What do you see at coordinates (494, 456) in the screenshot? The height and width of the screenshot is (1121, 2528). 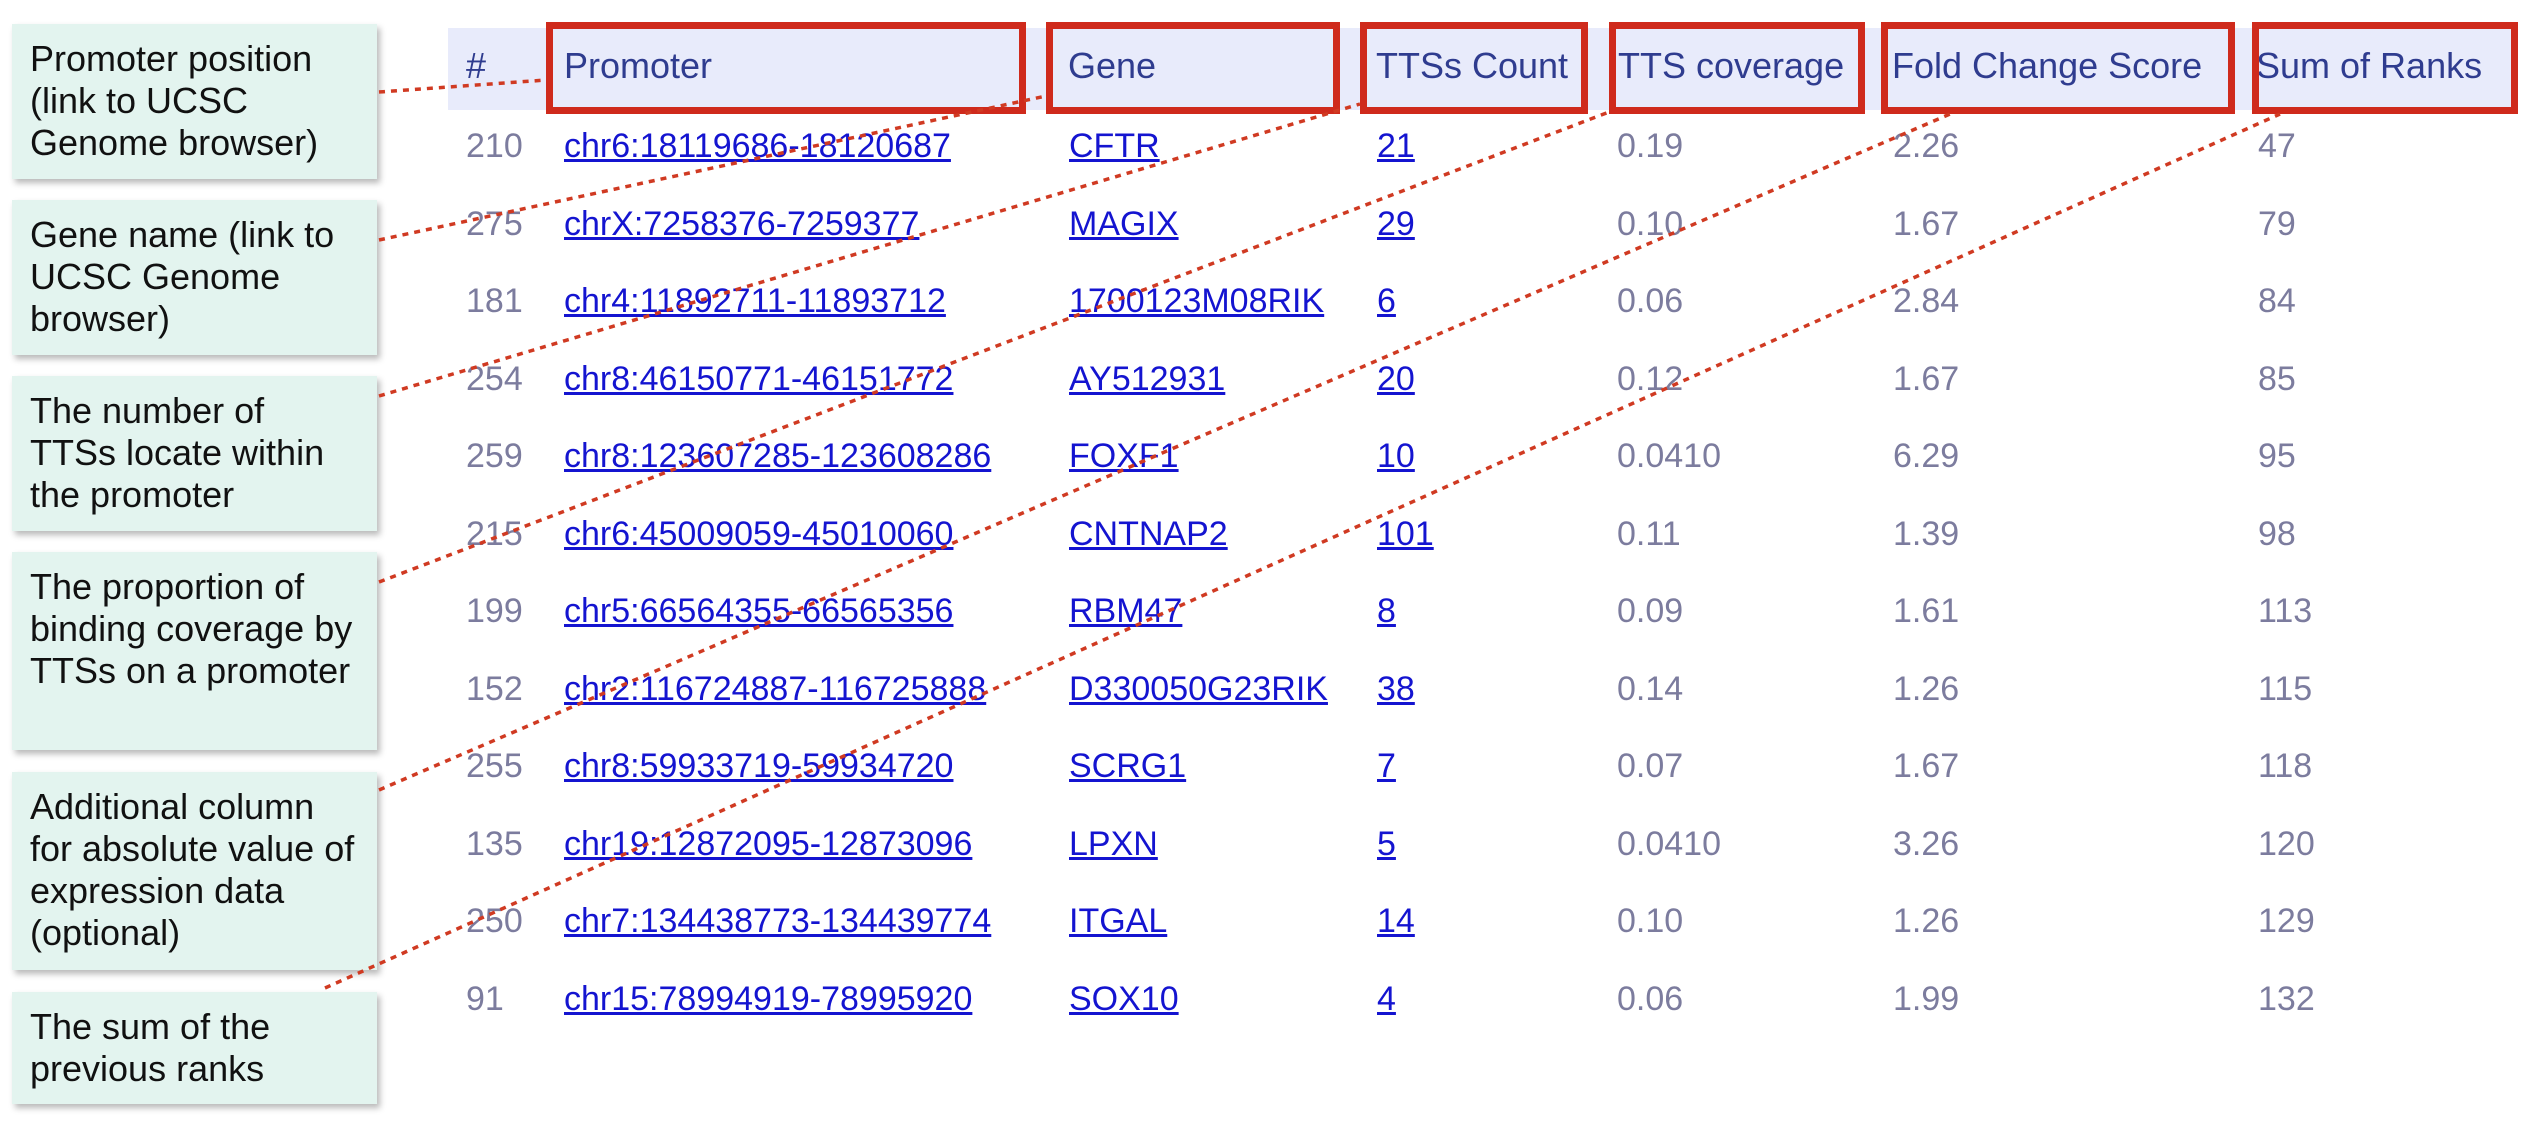 I see `row-index: 259` at bounding box center [494, 456].